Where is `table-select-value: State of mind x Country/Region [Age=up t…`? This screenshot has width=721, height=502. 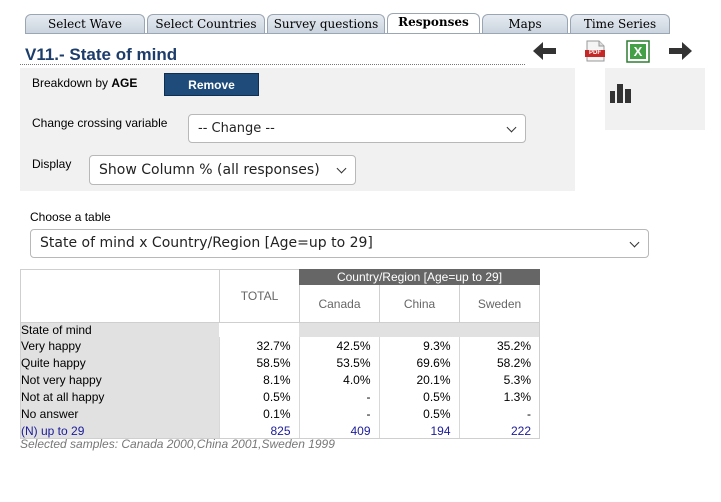 table-select-value: State of mind x Country/Region [Age=up t… is located at coordinates (206, 243).